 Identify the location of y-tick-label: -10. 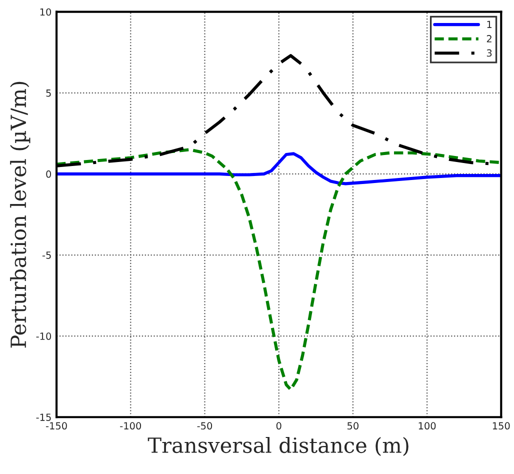
(44, 336).